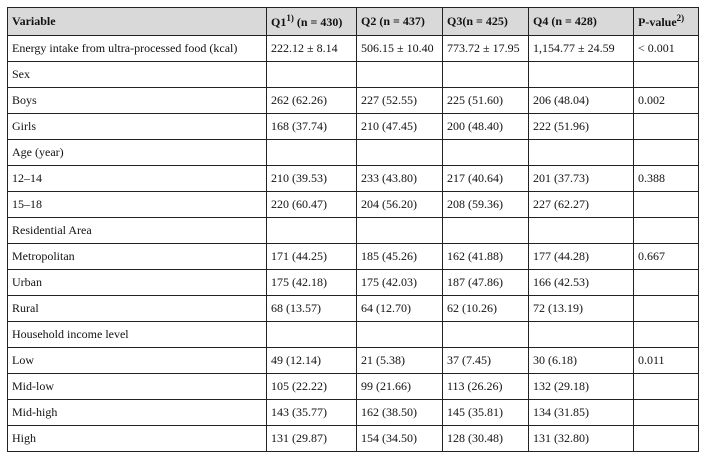 The width and height of the screenshot is (707, 460). I want to click on table-cell: 134 (31.85), so click(581, 412).